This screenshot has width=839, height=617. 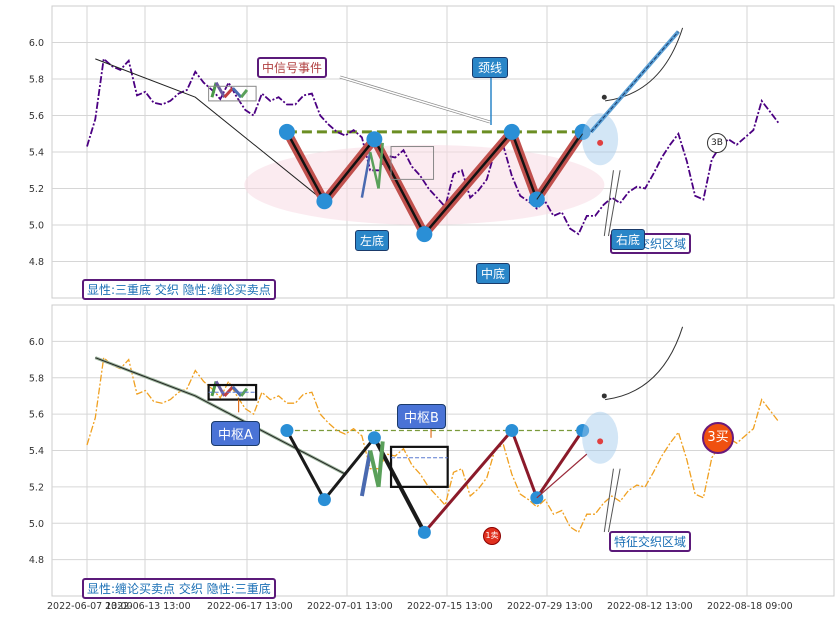 What do you see at coordinates (210, 130) in the screenshot?
I see `trend-line` at bounding box center [210, 130].